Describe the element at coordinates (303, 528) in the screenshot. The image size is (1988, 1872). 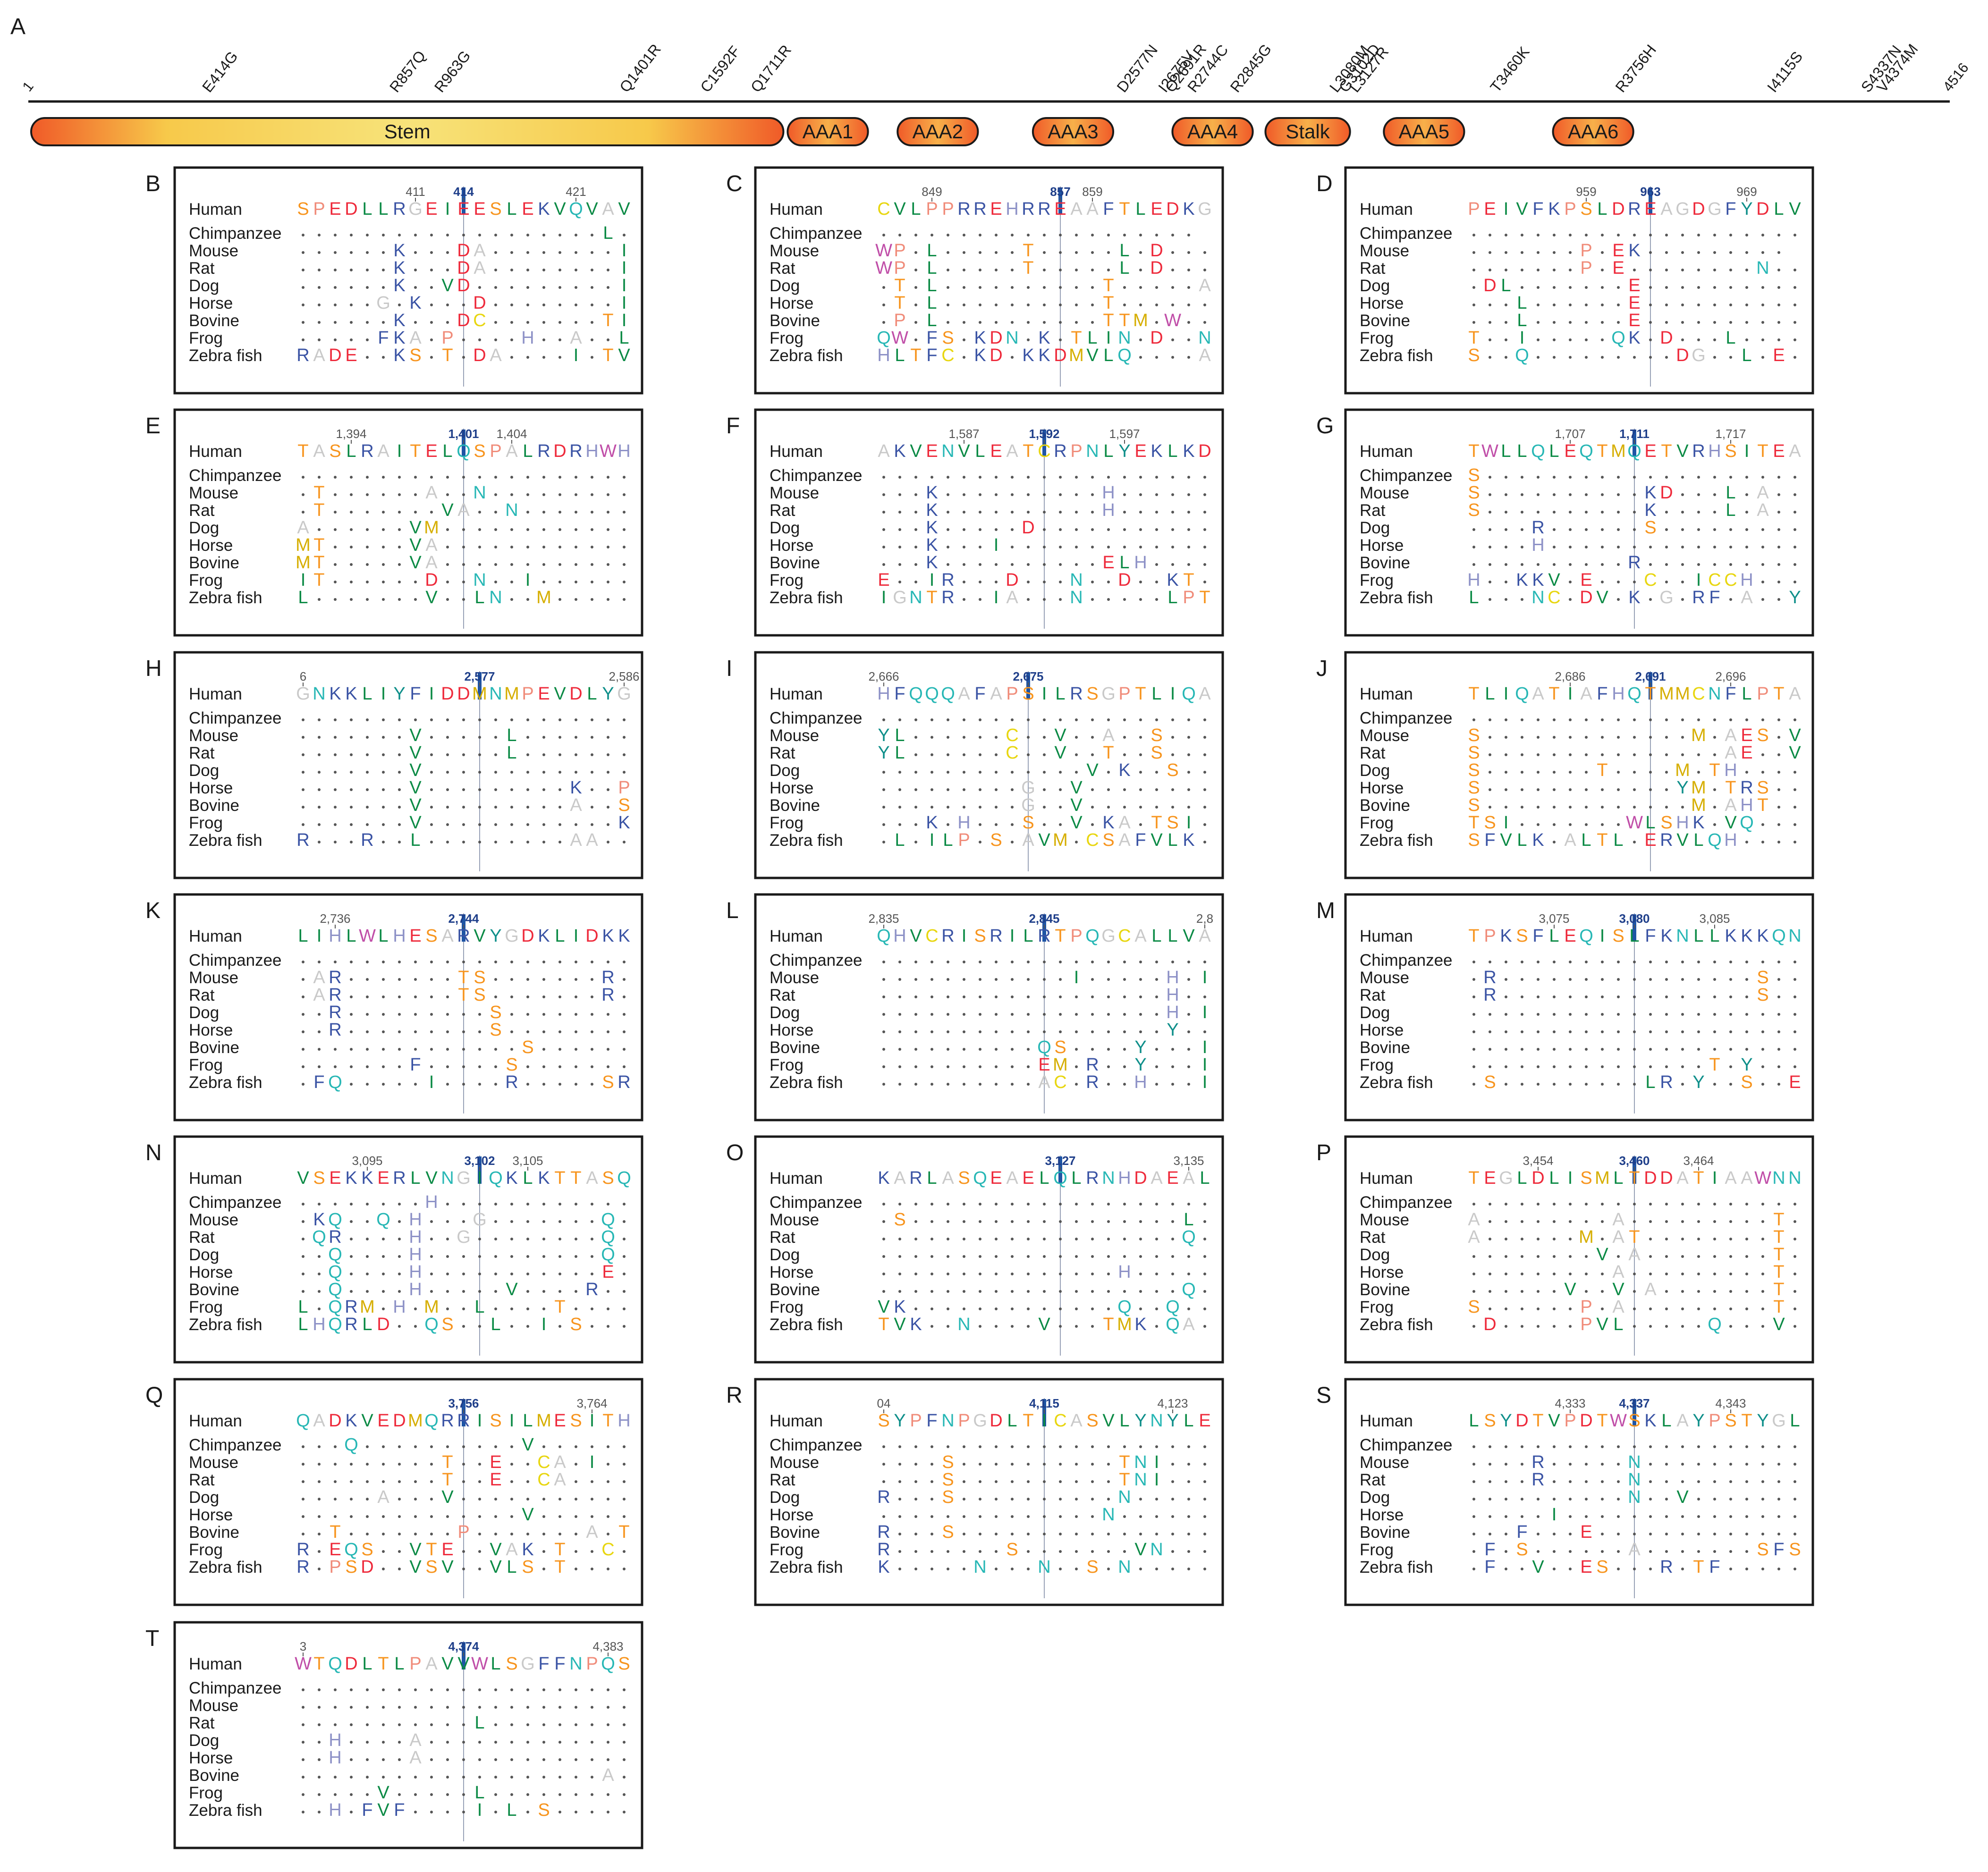
I see `residue: A` at that location.